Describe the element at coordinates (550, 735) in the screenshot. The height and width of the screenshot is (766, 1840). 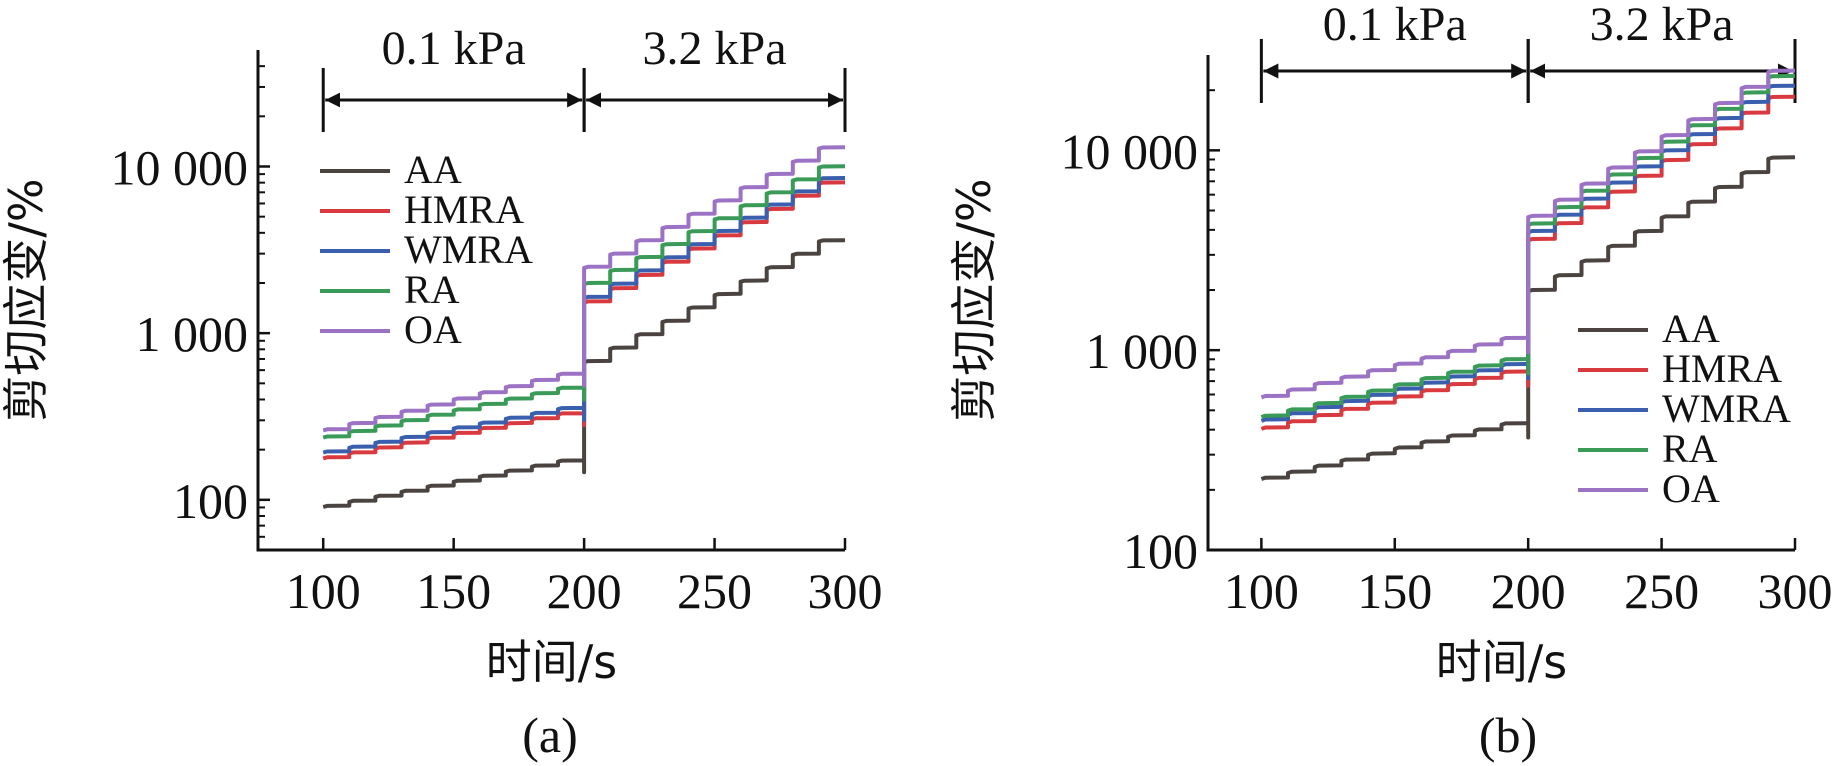
I see `panel-label: (a)` at that location.